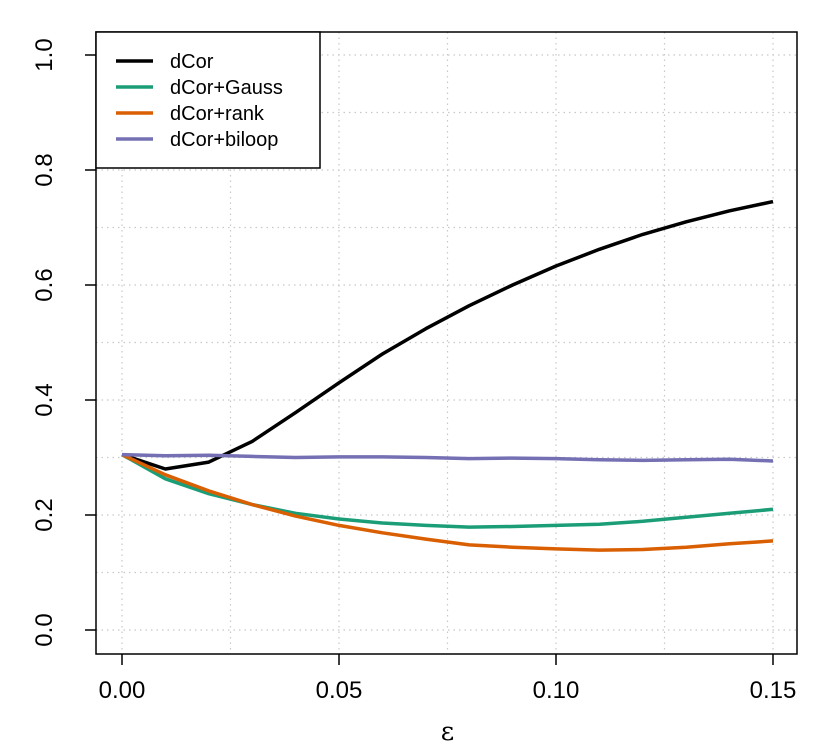 Image resolution: width=830 pixels, height=749 pixels. I want to click on x-tick-label: 0.10, so click(556, 690).